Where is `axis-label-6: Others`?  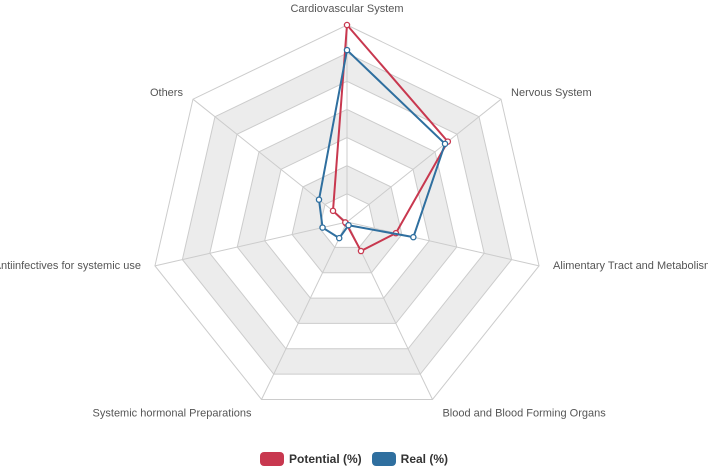 axis-label-6: Others is located at coordinates (167, 93).